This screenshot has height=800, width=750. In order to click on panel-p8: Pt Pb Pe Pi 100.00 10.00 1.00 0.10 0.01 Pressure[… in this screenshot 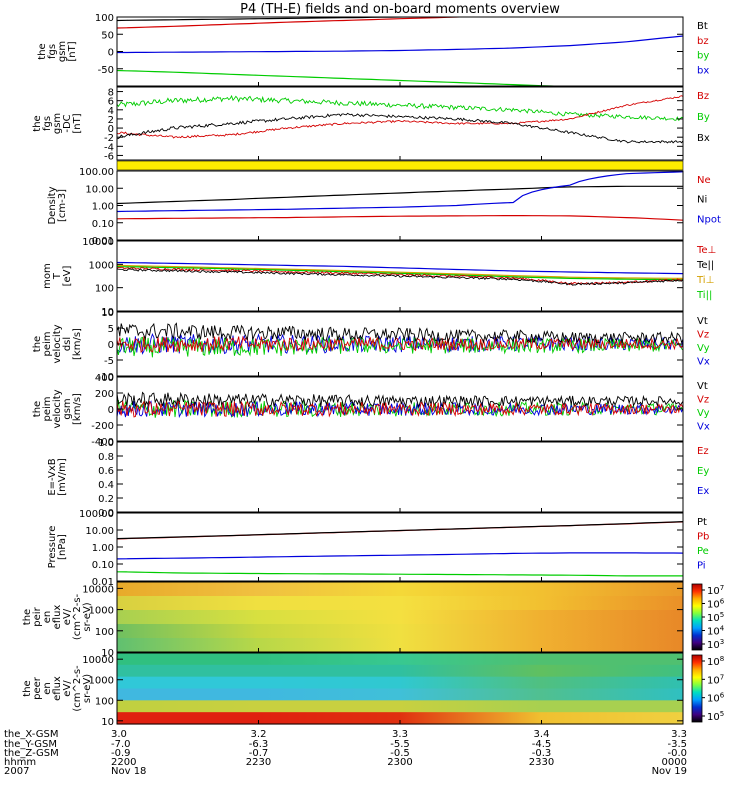, I will do `click(378, 548)`.